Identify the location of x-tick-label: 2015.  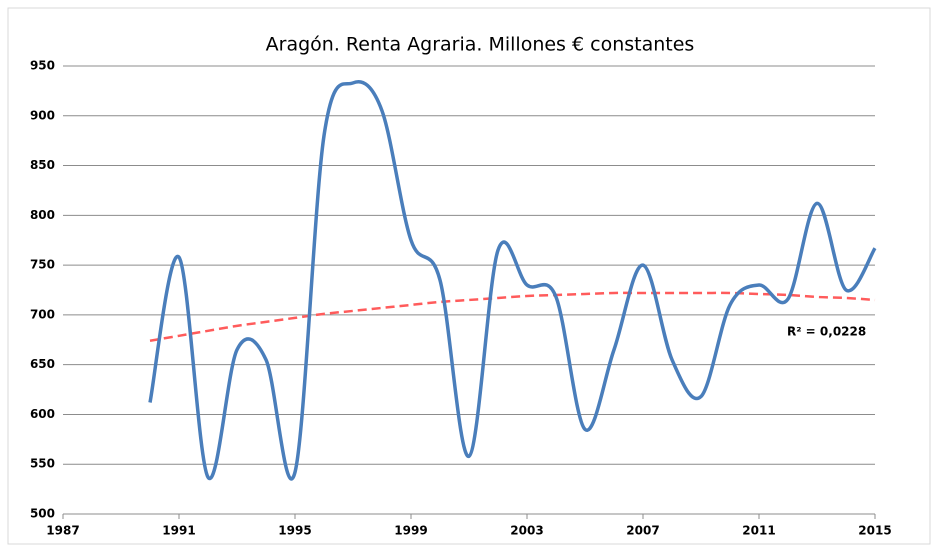
(874, 531).